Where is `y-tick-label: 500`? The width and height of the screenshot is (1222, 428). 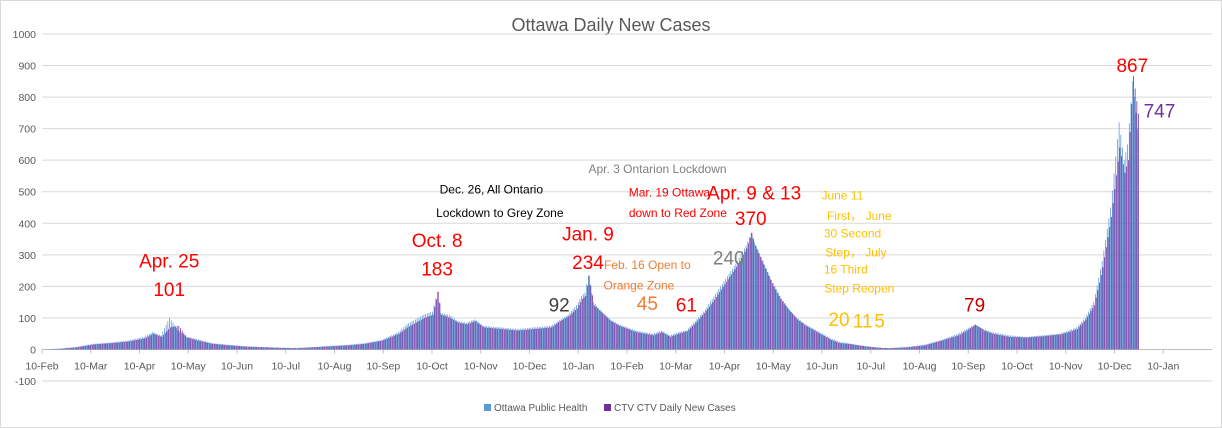
y-tick-label: 500 is located at coordinates (27, 193).